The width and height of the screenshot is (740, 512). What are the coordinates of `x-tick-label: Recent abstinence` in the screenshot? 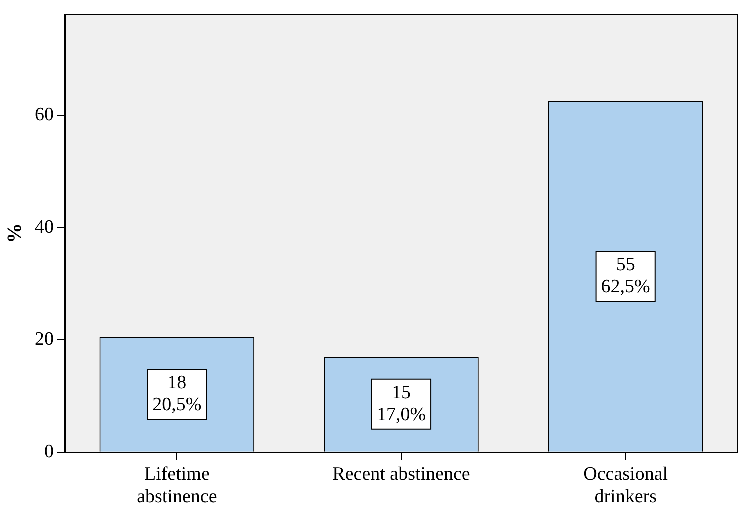 It's located at (401, 474).